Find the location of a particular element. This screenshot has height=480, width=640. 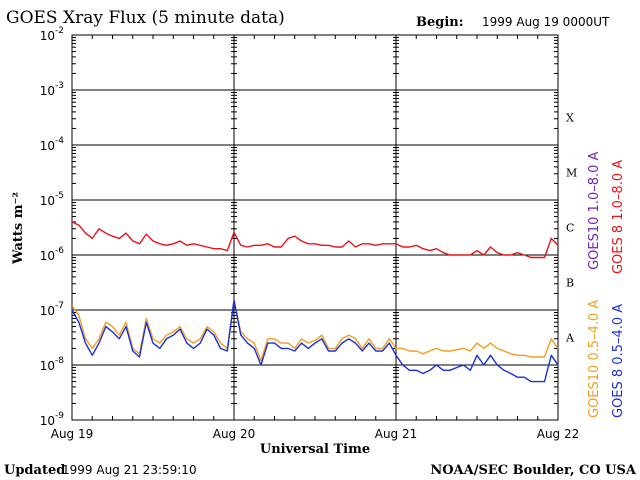

y-tick-label: 10⁻⁶ is located at coordinates (52, 254).